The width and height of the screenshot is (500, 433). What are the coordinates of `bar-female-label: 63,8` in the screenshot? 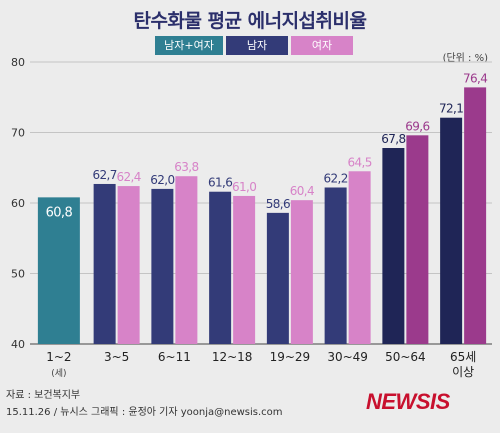 It's located at (186, 167).